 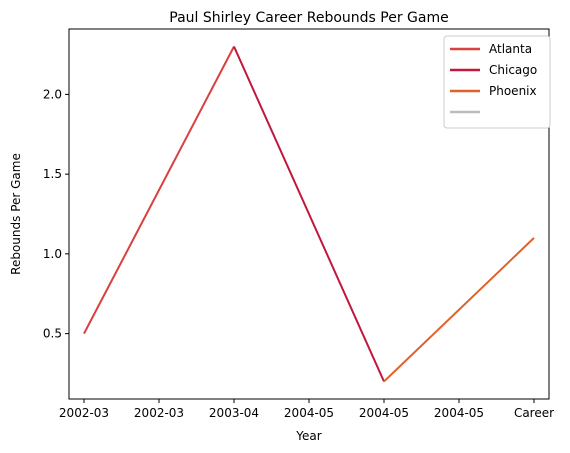 I want to click on legend-label: Phoenix, so click(x=513, y=91).